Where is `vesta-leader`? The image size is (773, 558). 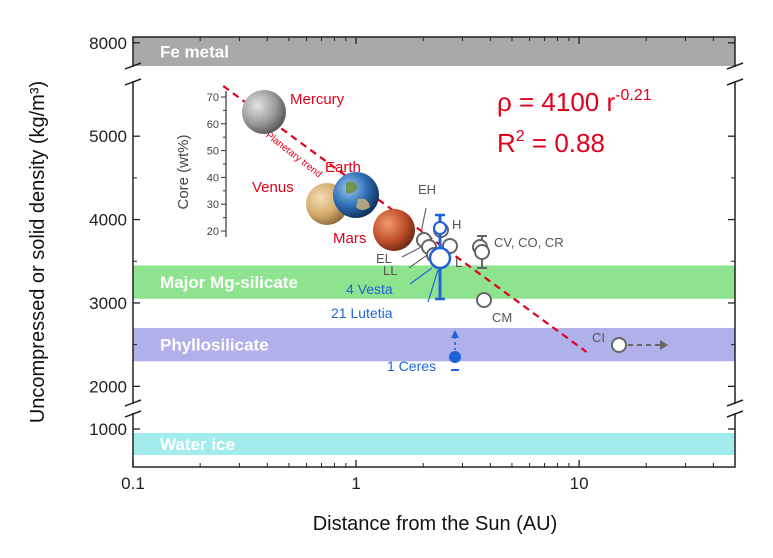 vesta-leader is located at coordinates (421, 276).